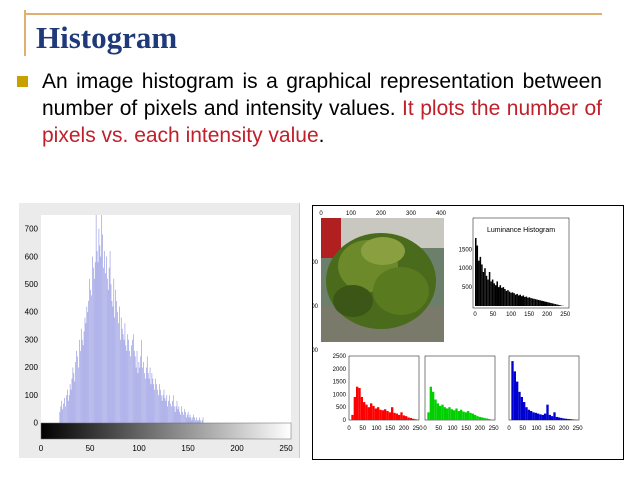  I want to click on photo-x-tick-label: 300, so click(411, 214).